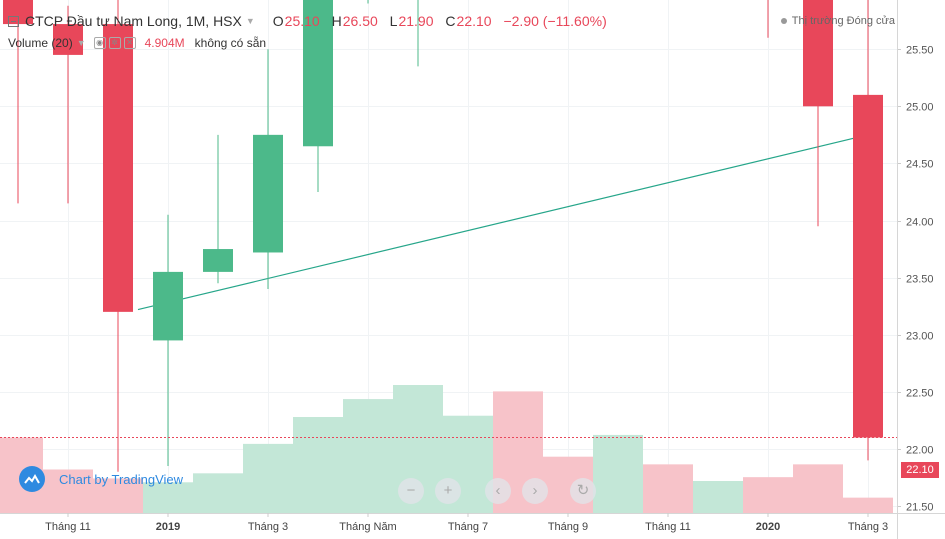 The image size is (945, 539). I want to click on close-key: C, so click(450, 21).